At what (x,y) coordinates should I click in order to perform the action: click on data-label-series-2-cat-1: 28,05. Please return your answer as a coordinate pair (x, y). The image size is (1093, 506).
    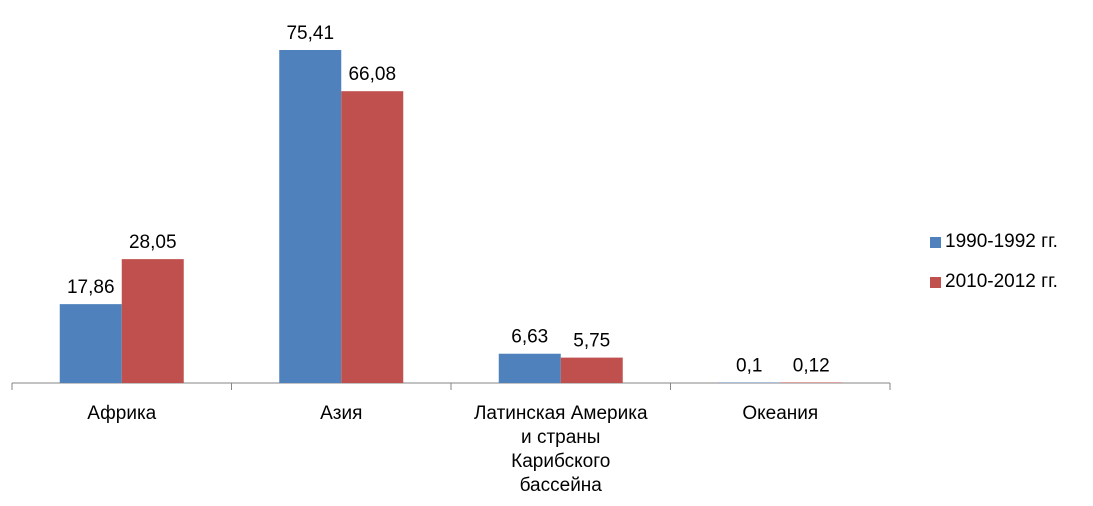
    Looking at the image, I should click on (153, 242).